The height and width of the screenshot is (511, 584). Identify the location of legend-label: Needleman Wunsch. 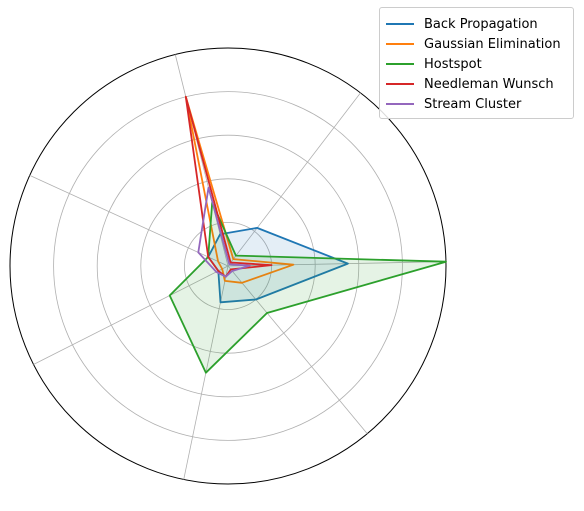
(489, 84).